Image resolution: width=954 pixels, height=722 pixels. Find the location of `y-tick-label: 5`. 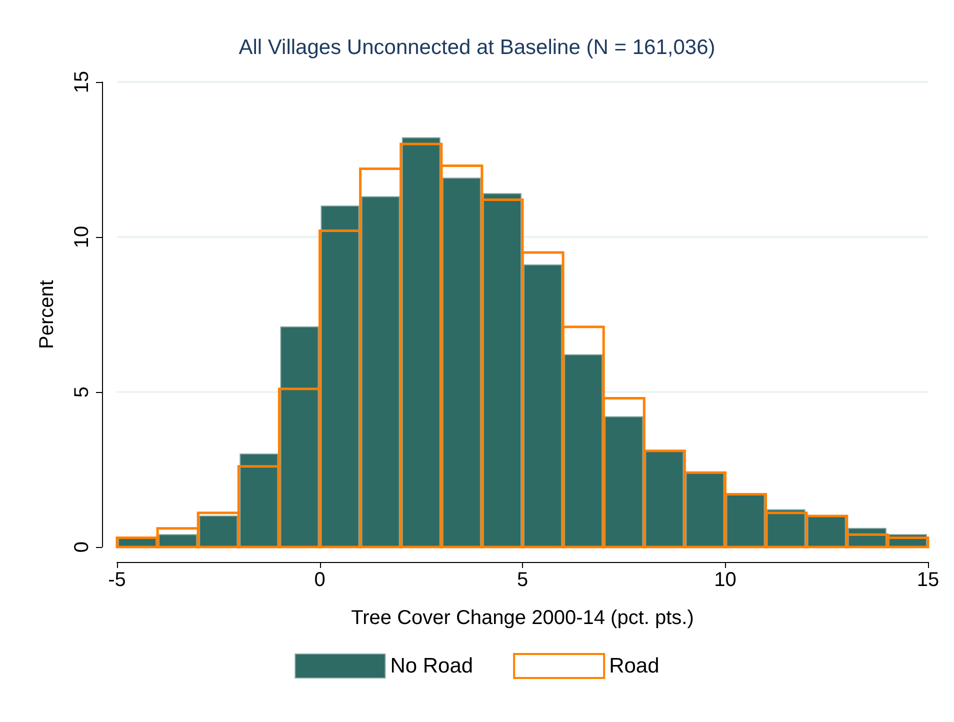

y-tick-label: 5 is located at coordinates (82, 392).